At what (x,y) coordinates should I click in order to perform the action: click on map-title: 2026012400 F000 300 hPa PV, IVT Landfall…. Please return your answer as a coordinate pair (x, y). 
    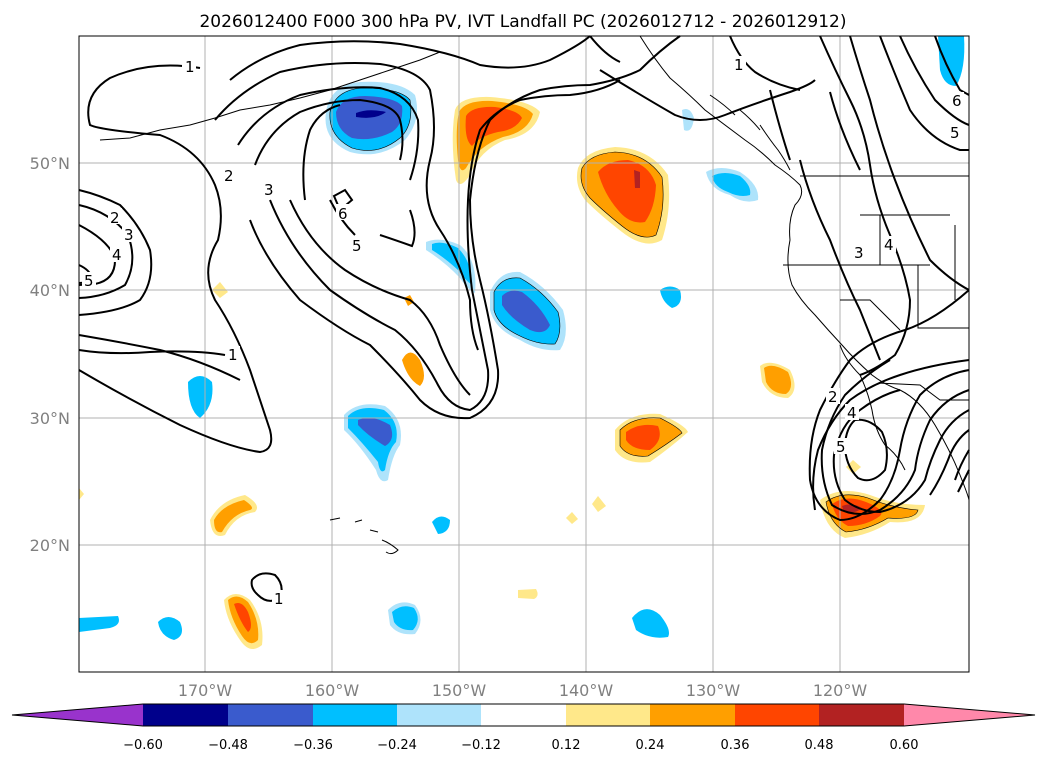
    Looking at the image, I should click on (522, 22).